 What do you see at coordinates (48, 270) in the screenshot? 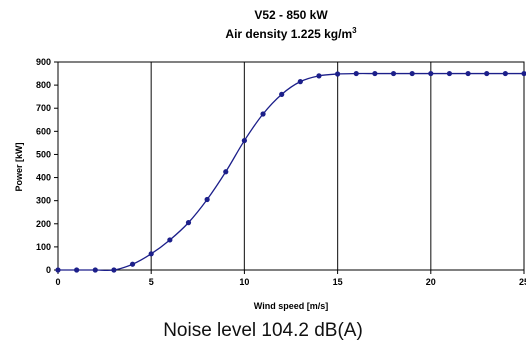
I see `y-tick-label: 0` at bounding box center [48, 270].